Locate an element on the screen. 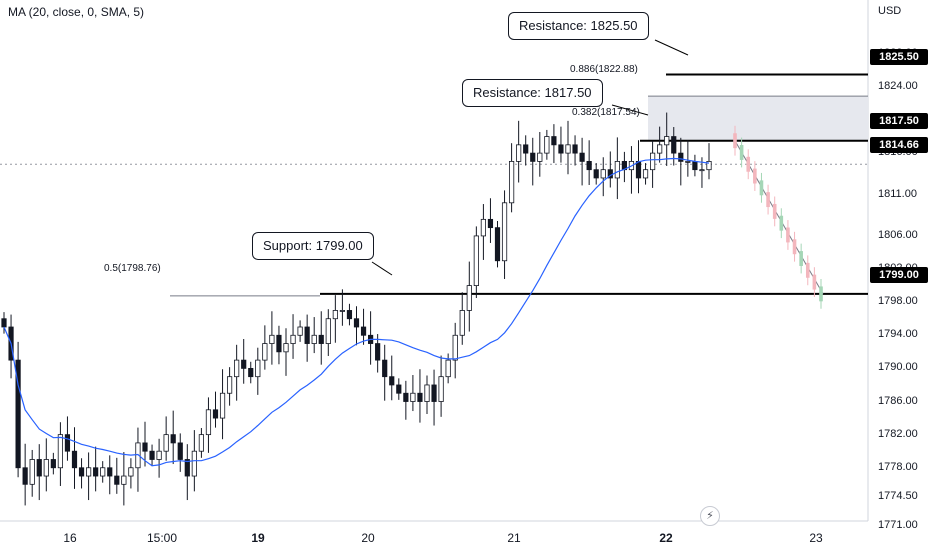 This screenshot has height=550, width=932. projection is located at coordinates (778, 217).